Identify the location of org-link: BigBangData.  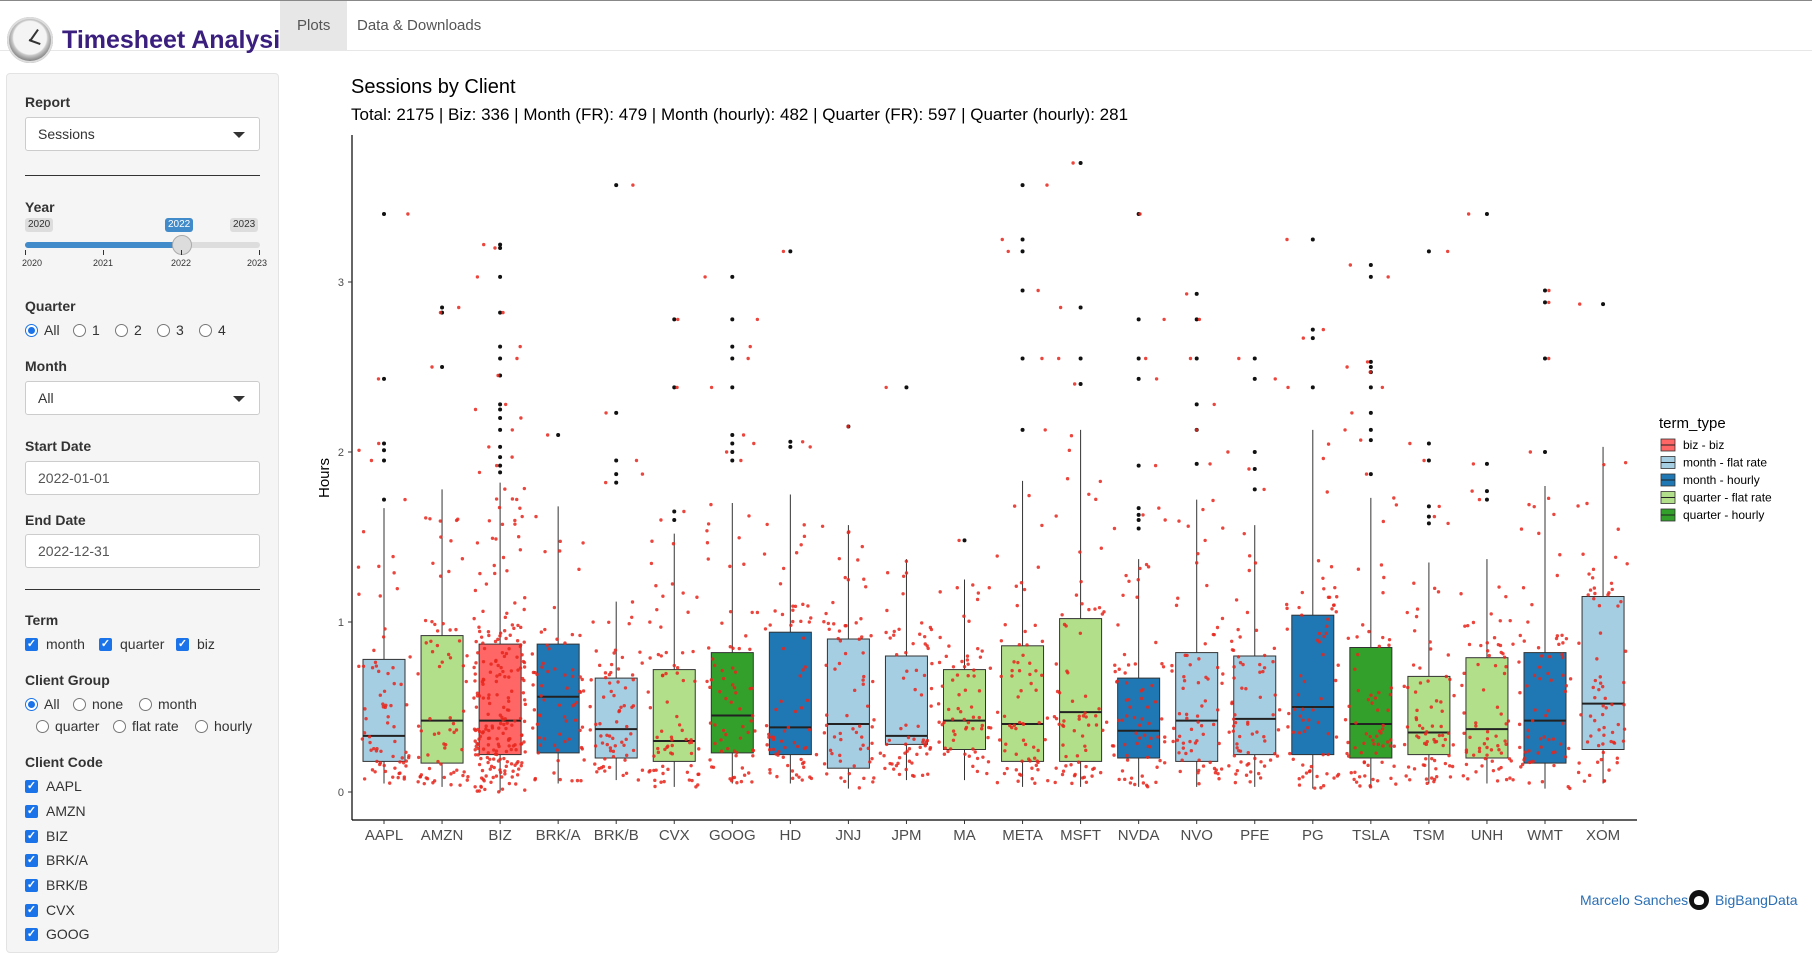
(1756, 900).